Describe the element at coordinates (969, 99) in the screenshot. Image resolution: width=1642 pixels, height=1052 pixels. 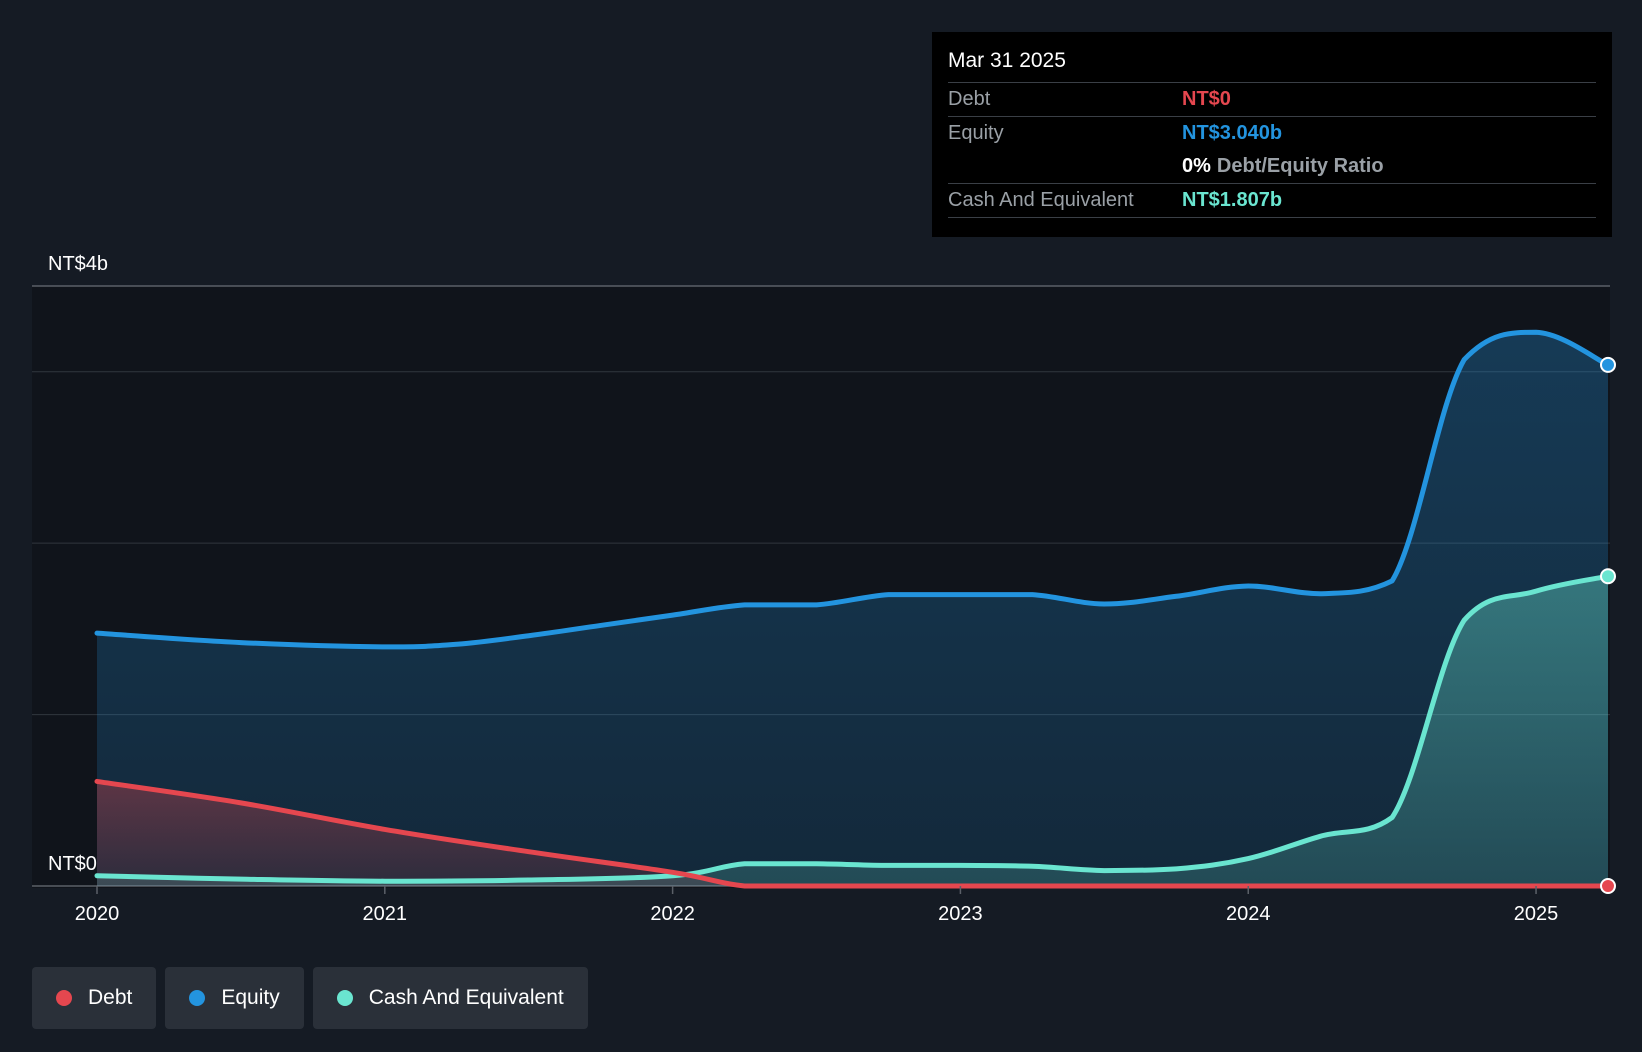
I see `tooltip-debt-label: Debt` at that location.